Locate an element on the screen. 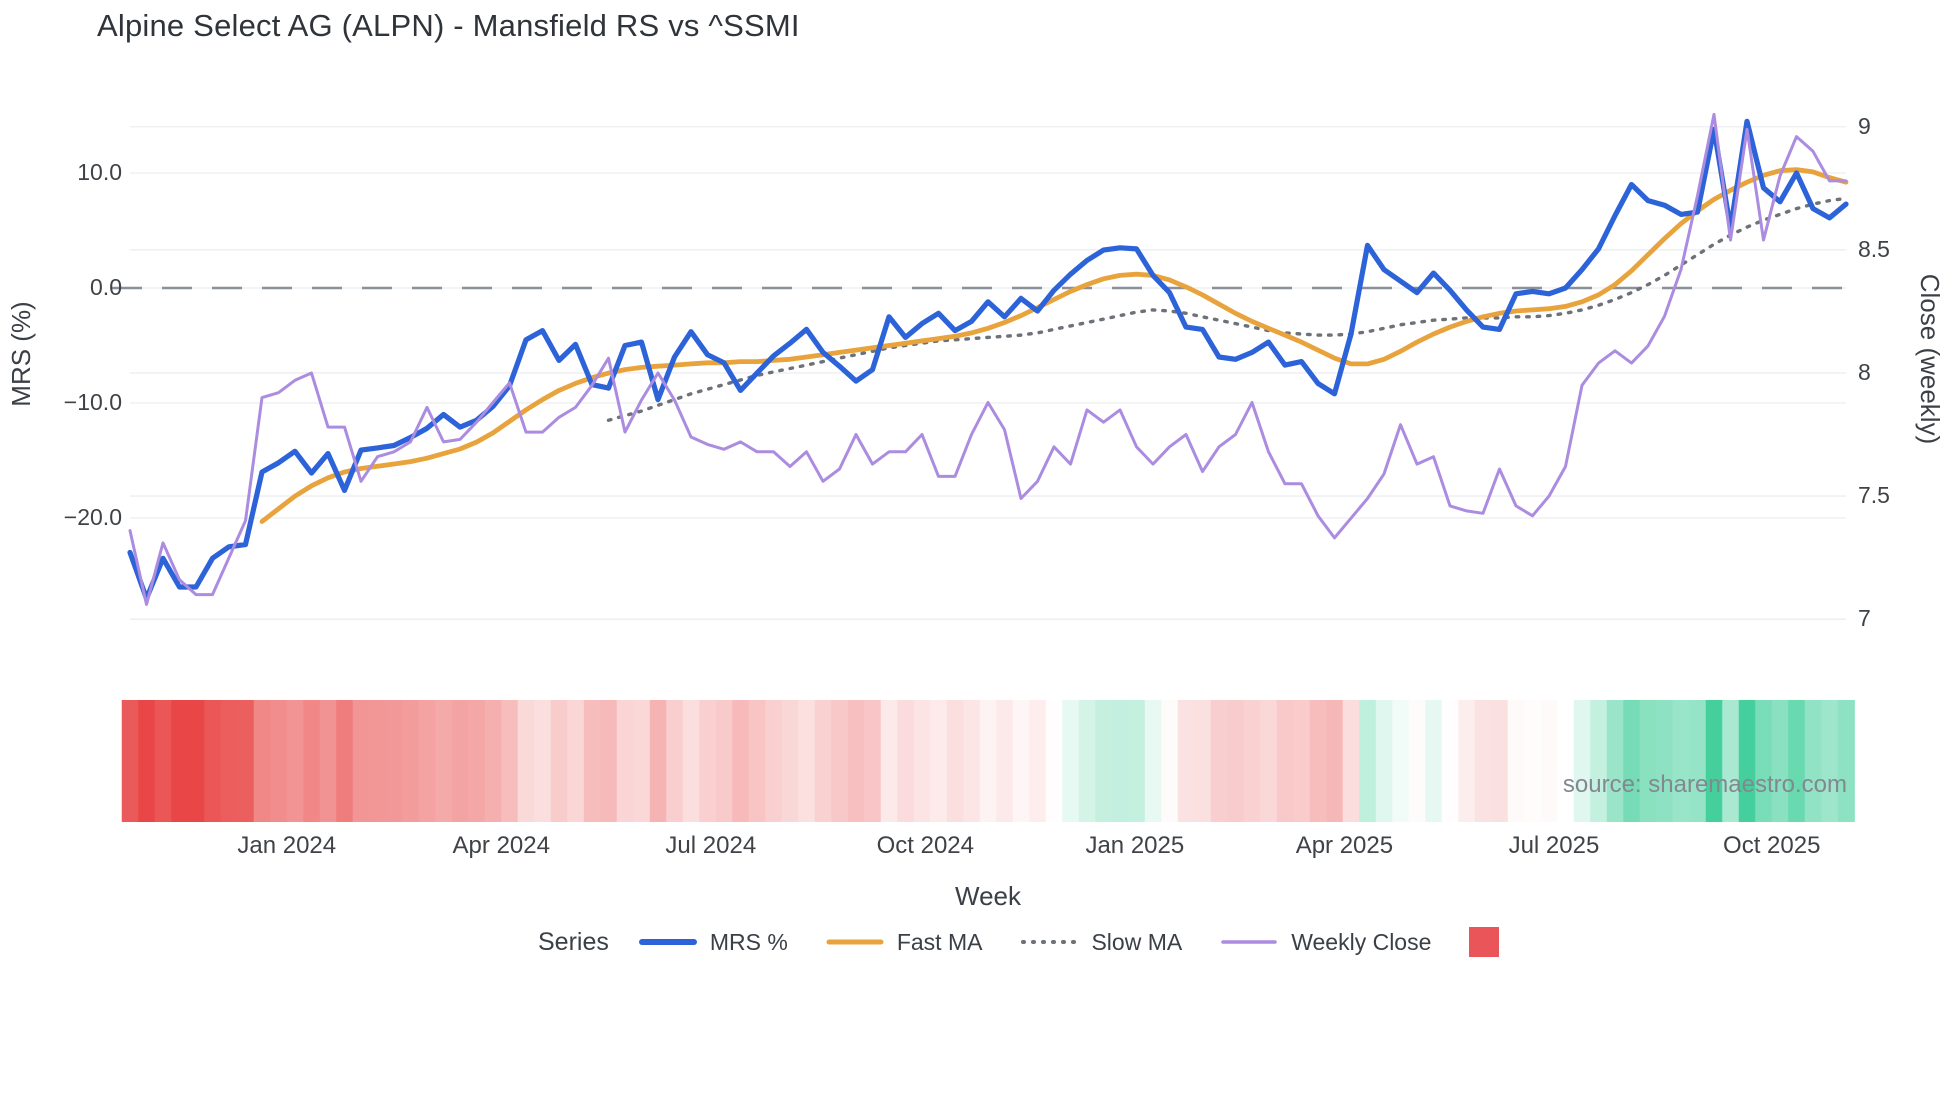  legend-title: Series is located at coordinates (573, 941).